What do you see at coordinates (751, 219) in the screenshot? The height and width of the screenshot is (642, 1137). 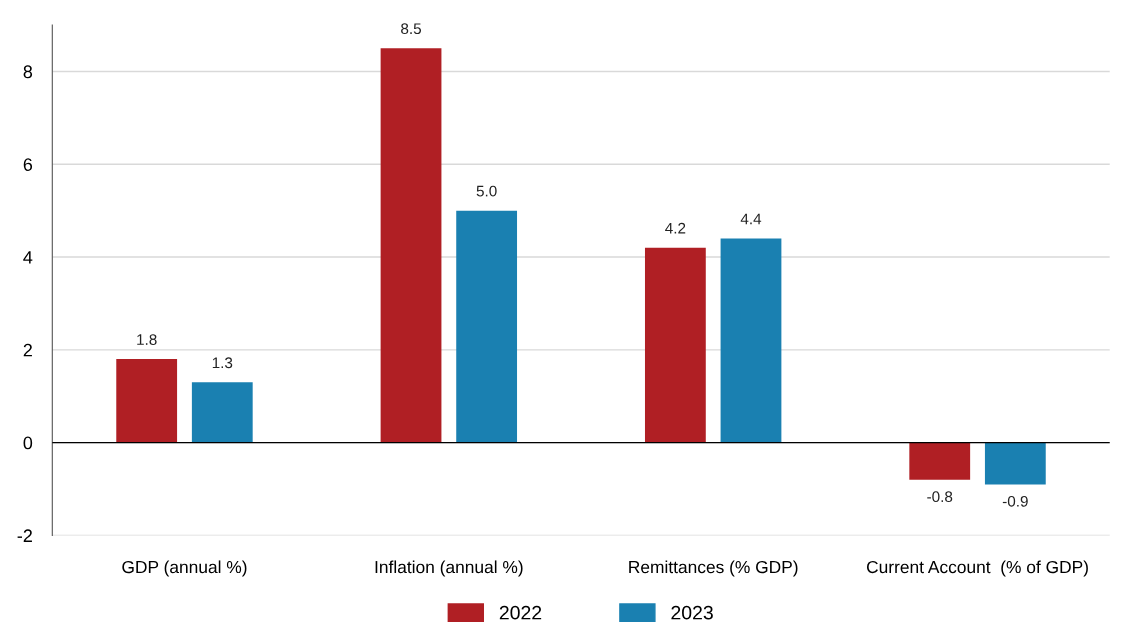 I see `data-label: 4.4` at bounding box center [751, 219].